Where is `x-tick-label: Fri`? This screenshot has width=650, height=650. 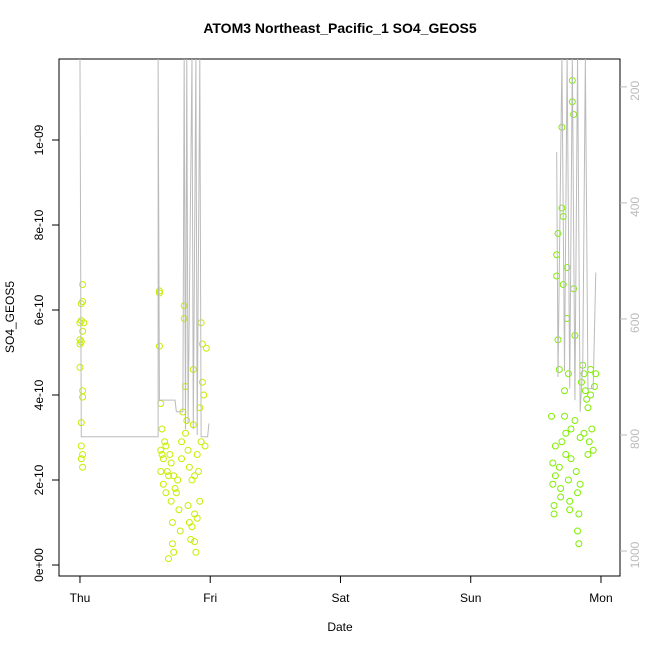
x-tick-label: Fri is located at coordinates (210, 598).